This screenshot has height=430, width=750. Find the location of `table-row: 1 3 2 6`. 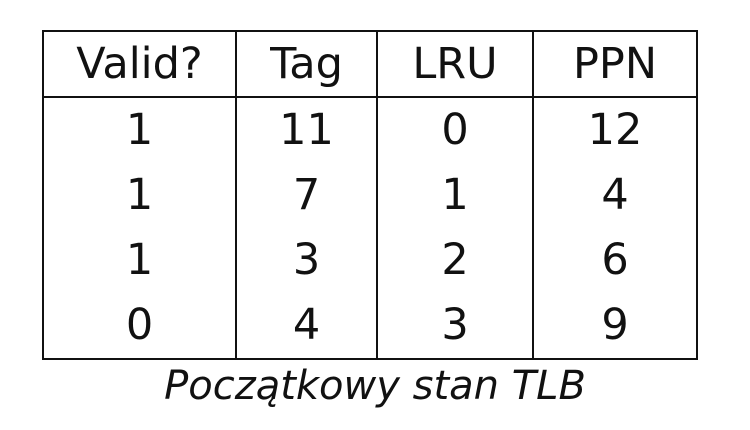

table-row: 1 3 2 6 is located at coordinates (370, 260).